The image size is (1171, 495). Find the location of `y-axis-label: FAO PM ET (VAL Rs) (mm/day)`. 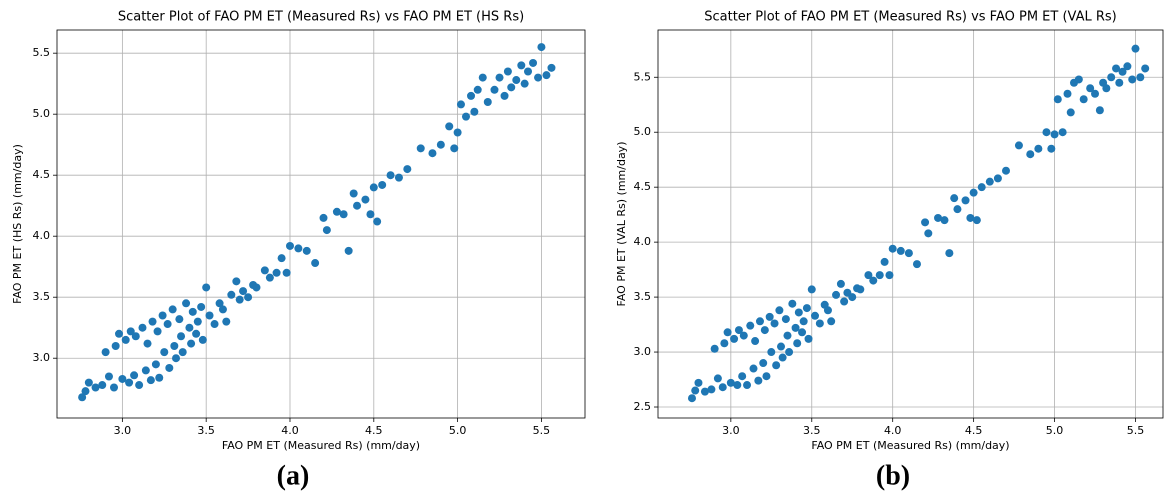

y-axis-label: FAO PM ET (VAL Rs) (mm/day) is located at coordinates (621, 224).